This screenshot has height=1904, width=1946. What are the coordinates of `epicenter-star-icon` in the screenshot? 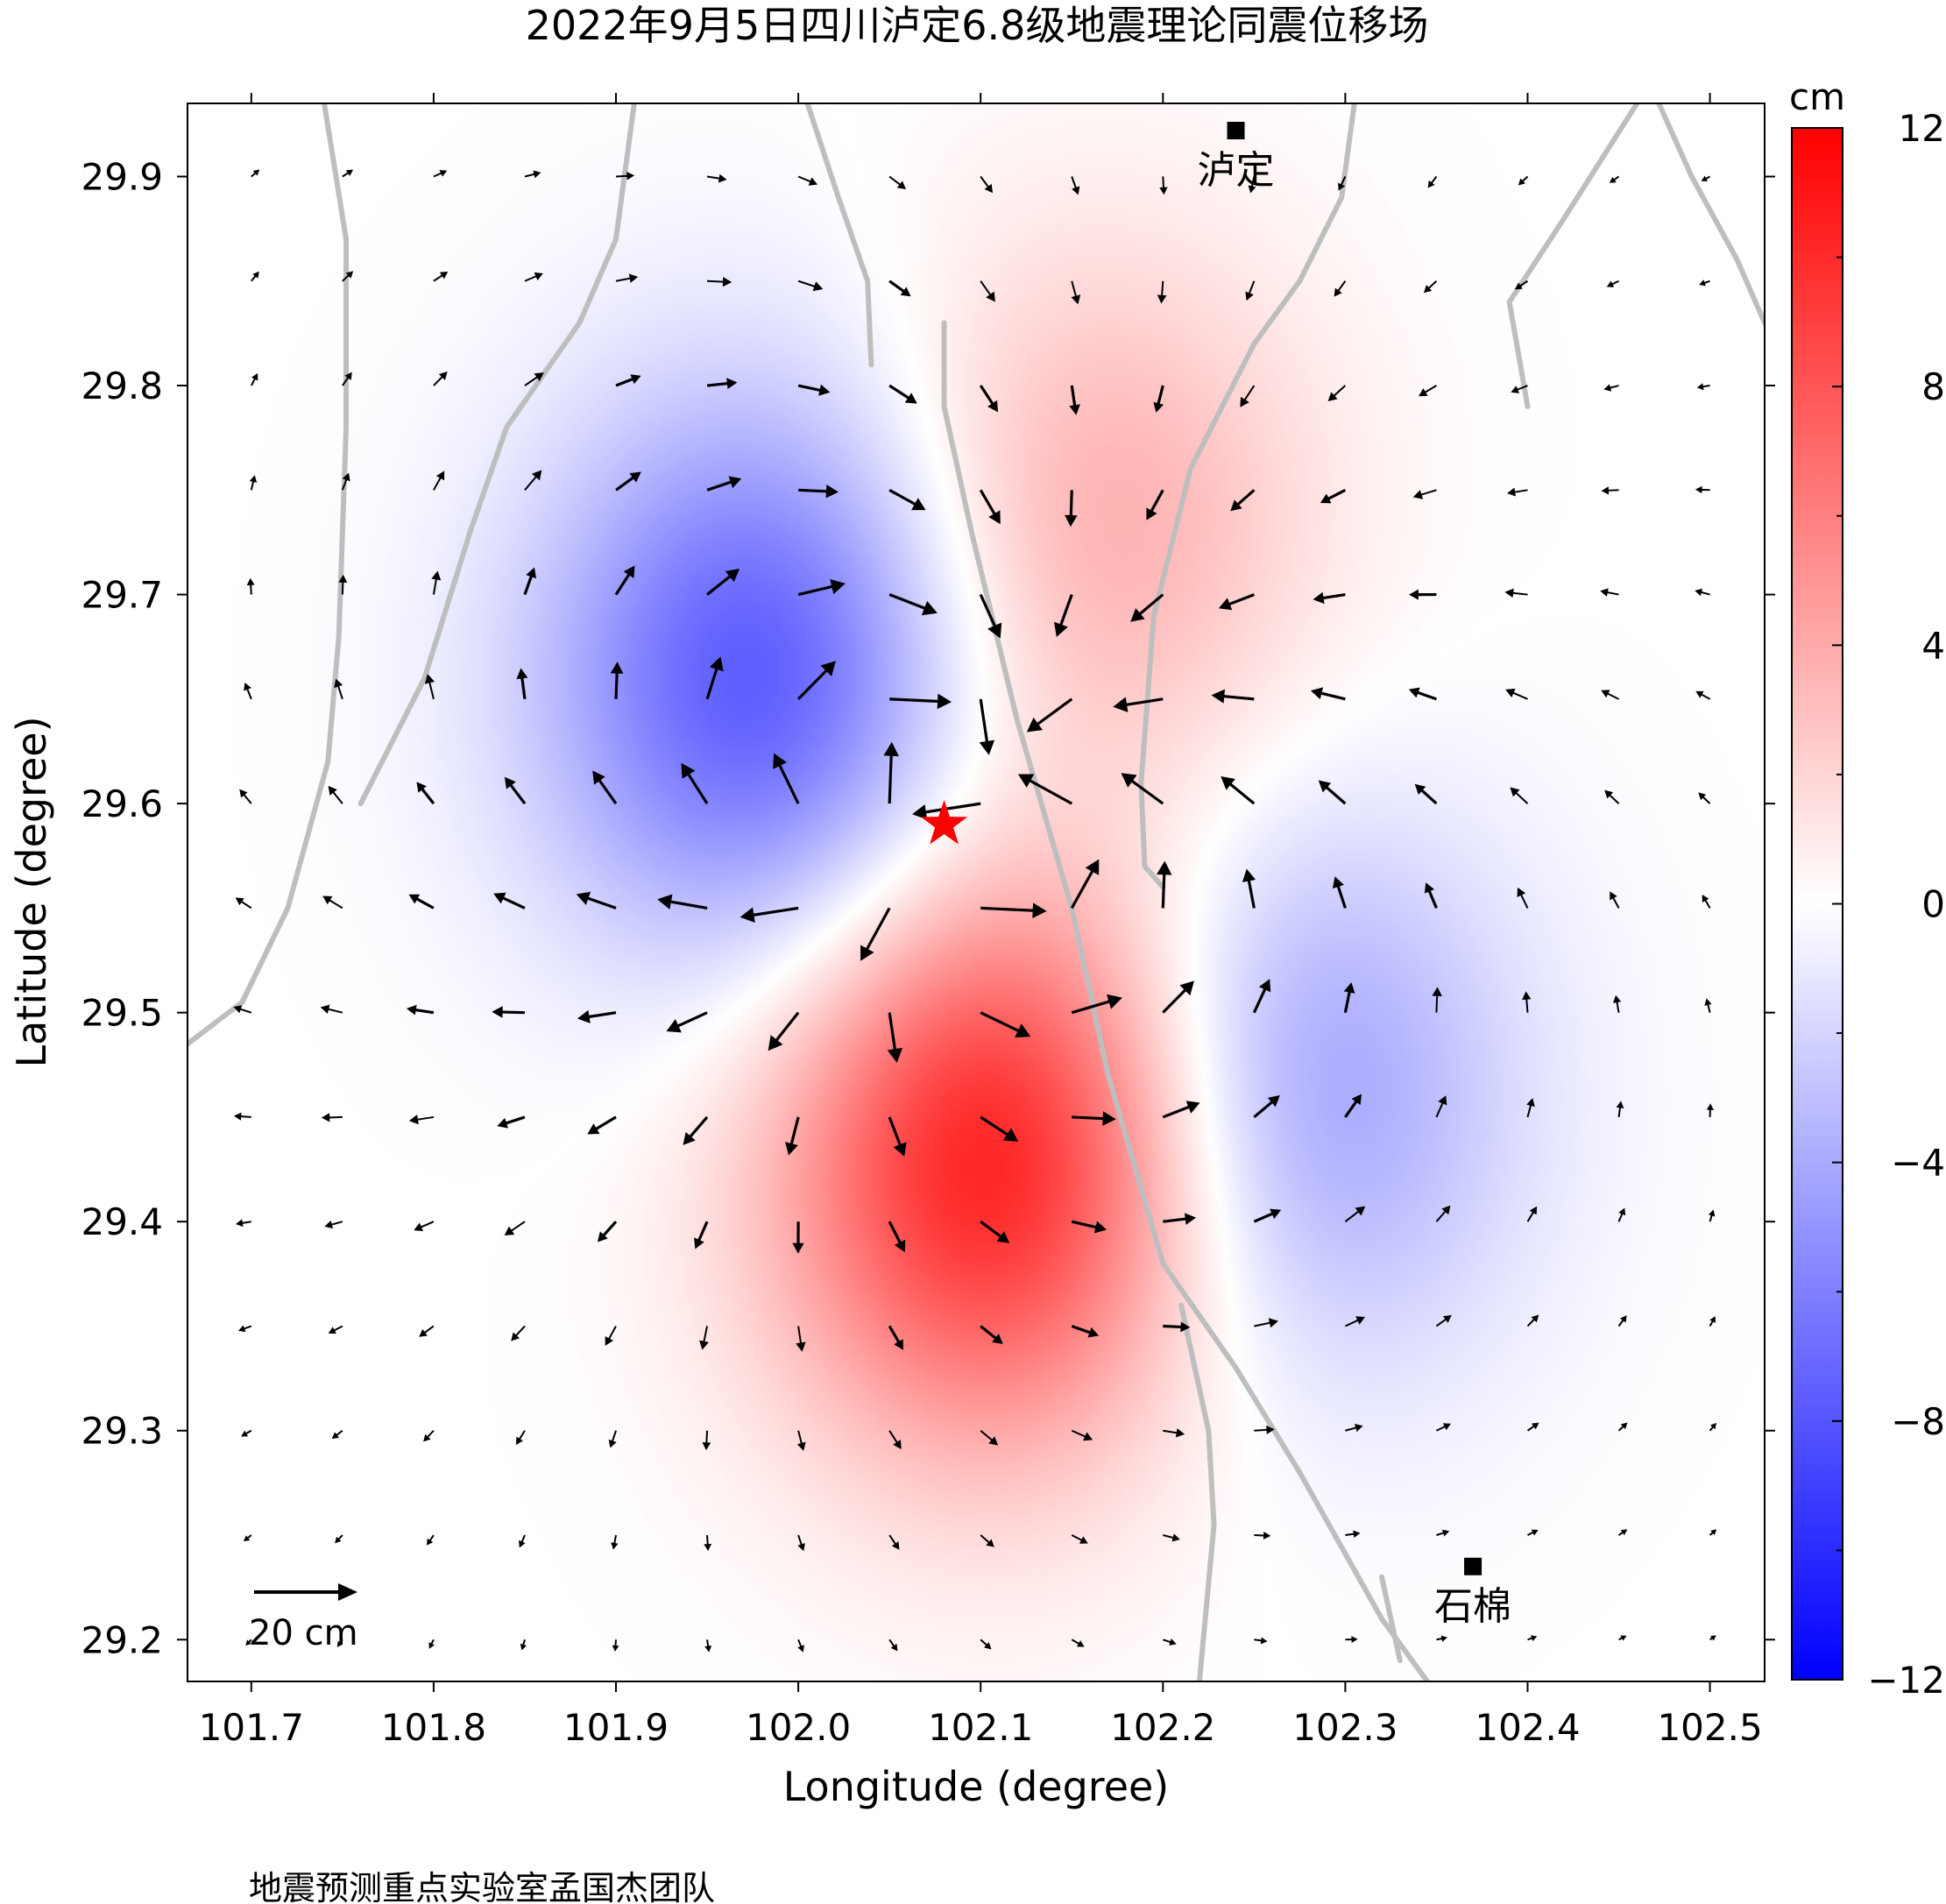 It's located at (944, 822).